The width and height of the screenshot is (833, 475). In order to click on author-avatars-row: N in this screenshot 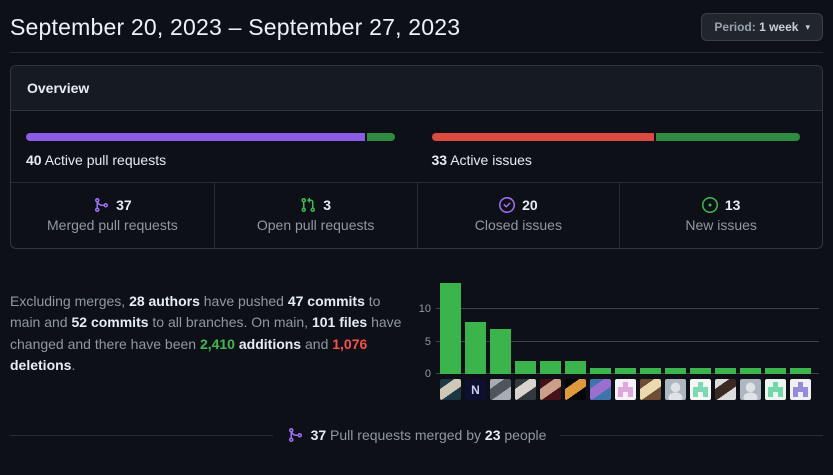, I will do `click(625, 389)`.